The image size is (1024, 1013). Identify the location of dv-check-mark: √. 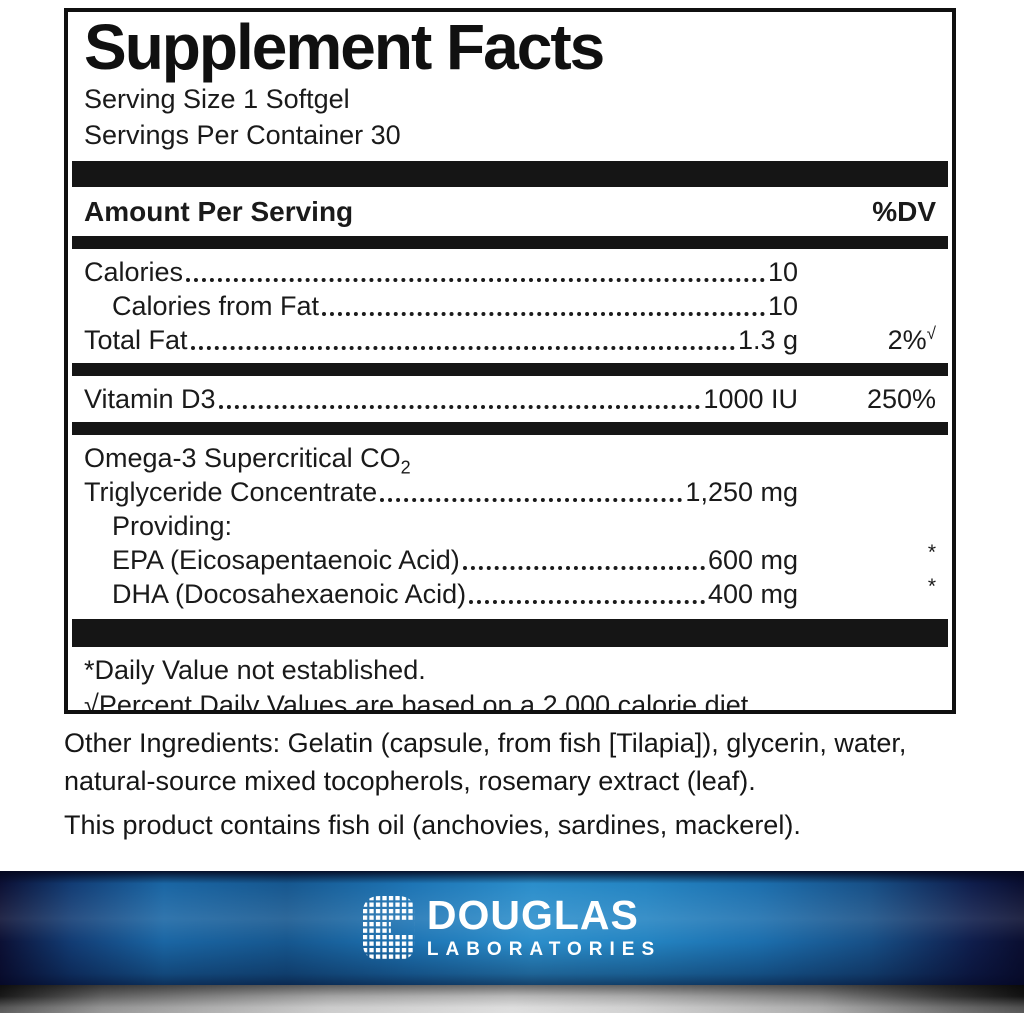
(931, 333).